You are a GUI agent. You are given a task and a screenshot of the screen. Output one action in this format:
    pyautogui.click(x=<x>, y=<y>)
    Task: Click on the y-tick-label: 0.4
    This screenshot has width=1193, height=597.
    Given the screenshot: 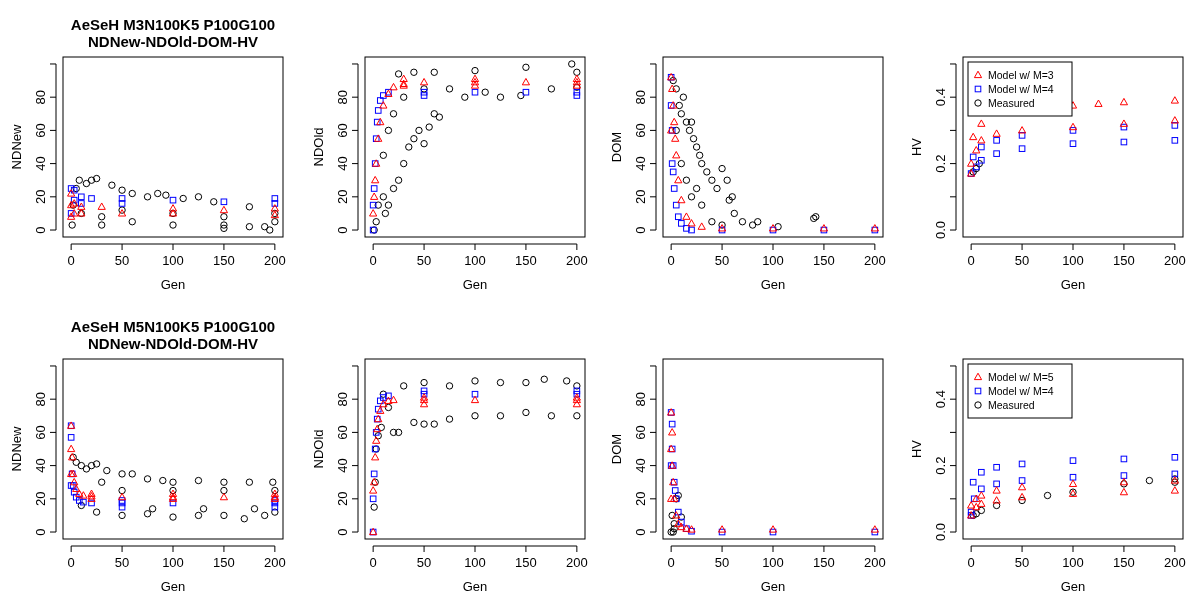 What is the action you would take?
    pyautogui.click(x=940, y=97)
    